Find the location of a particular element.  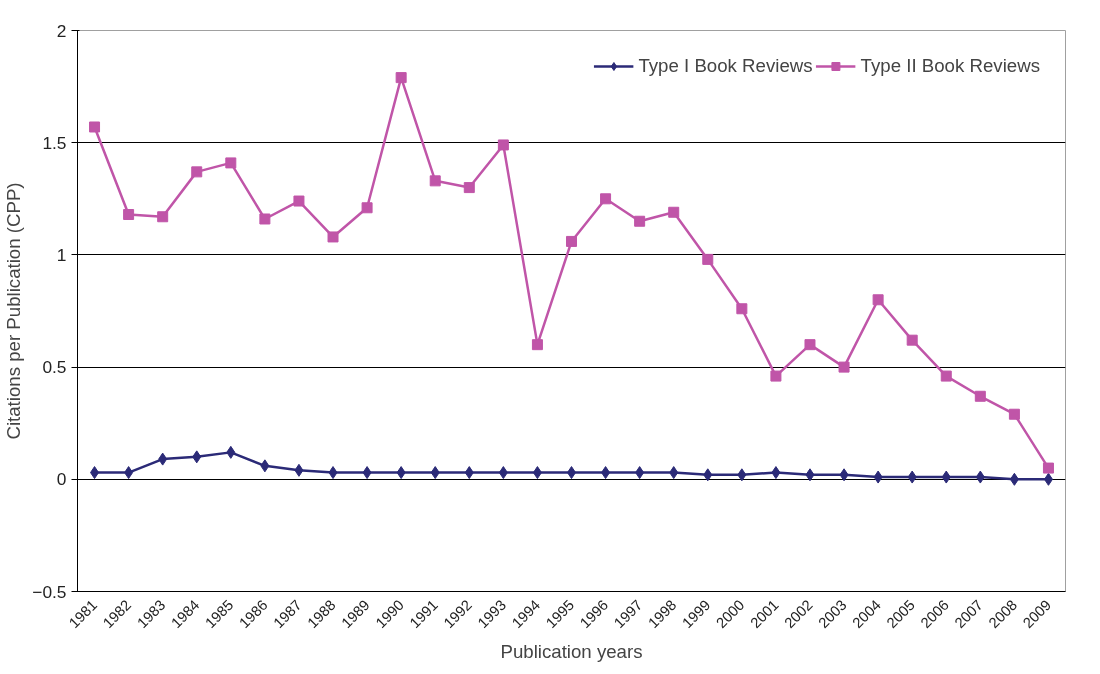

y-axis-title: Citations per Publication (CPP) is located at coordinates (14, 311).